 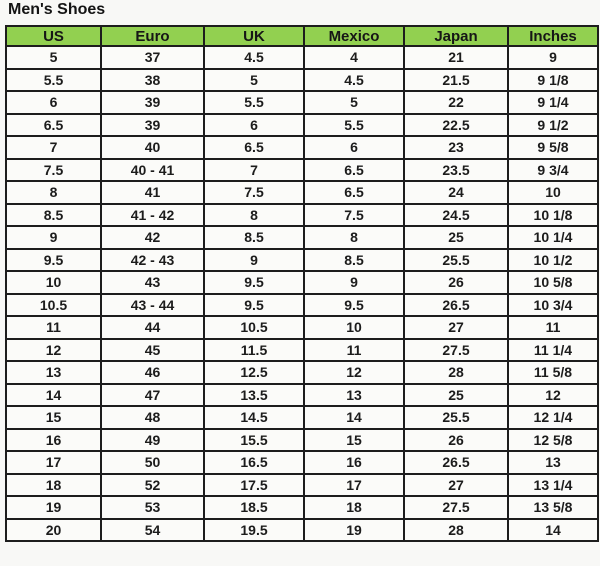 What do you see at coordinates (254, 439) in the screenshot?
I see `table-cell: 15.5` at bounding box center [254, 439].